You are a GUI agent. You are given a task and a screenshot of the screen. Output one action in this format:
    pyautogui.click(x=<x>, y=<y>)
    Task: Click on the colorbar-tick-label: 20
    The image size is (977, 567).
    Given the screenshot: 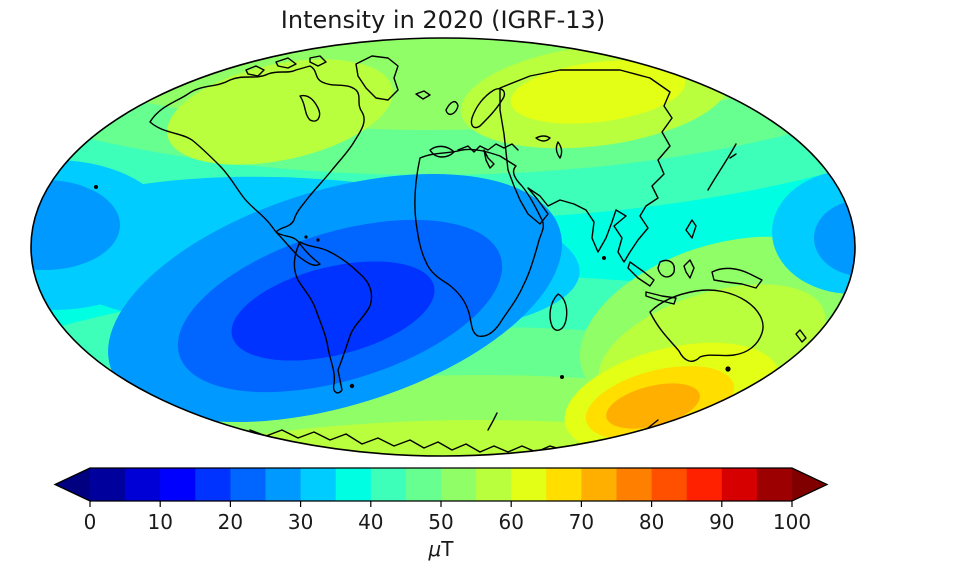 What is the action you would take?
    pyautogui.click(x=230, y=522)
    